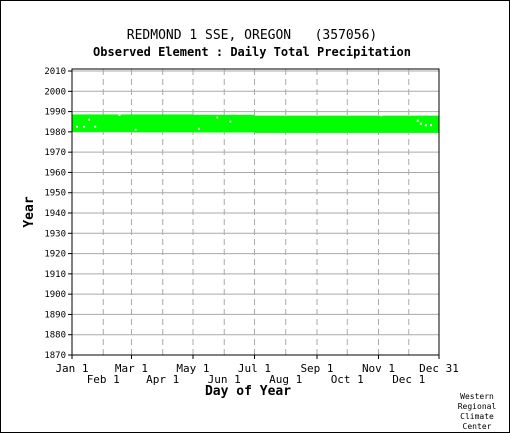 This screenshot has height=433, width=510. Describe the element at coordinates (55, 295) in the screenshot. I see `y-tick-label: 1900` at that location.